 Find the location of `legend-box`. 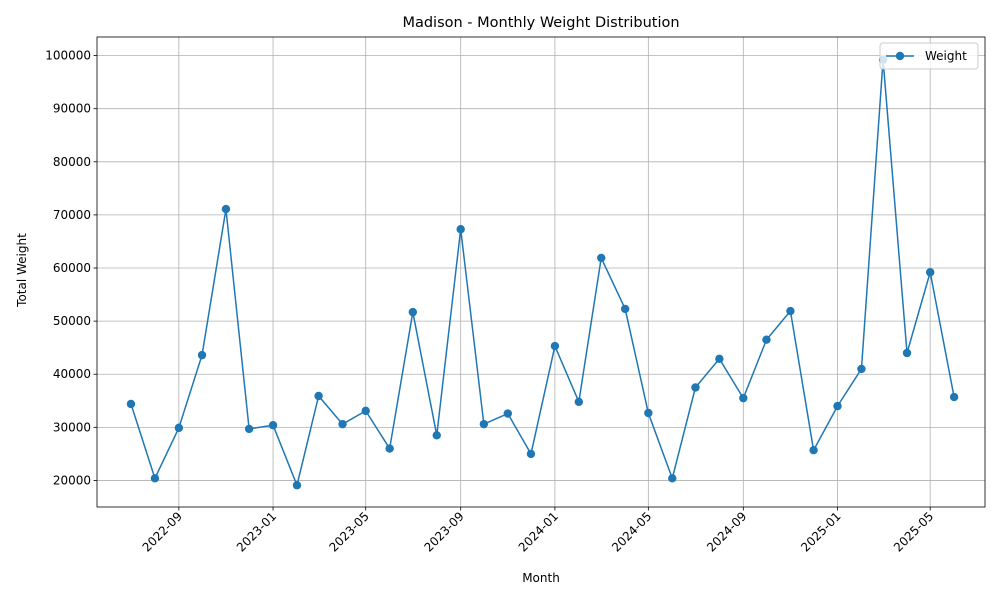

legend-box is located at coordinates (929, 56).